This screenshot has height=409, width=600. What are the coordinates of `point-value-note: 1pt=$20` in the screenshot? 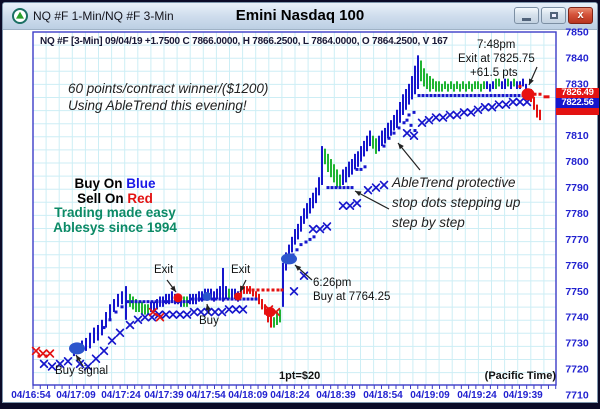 It's located at (300, 376).